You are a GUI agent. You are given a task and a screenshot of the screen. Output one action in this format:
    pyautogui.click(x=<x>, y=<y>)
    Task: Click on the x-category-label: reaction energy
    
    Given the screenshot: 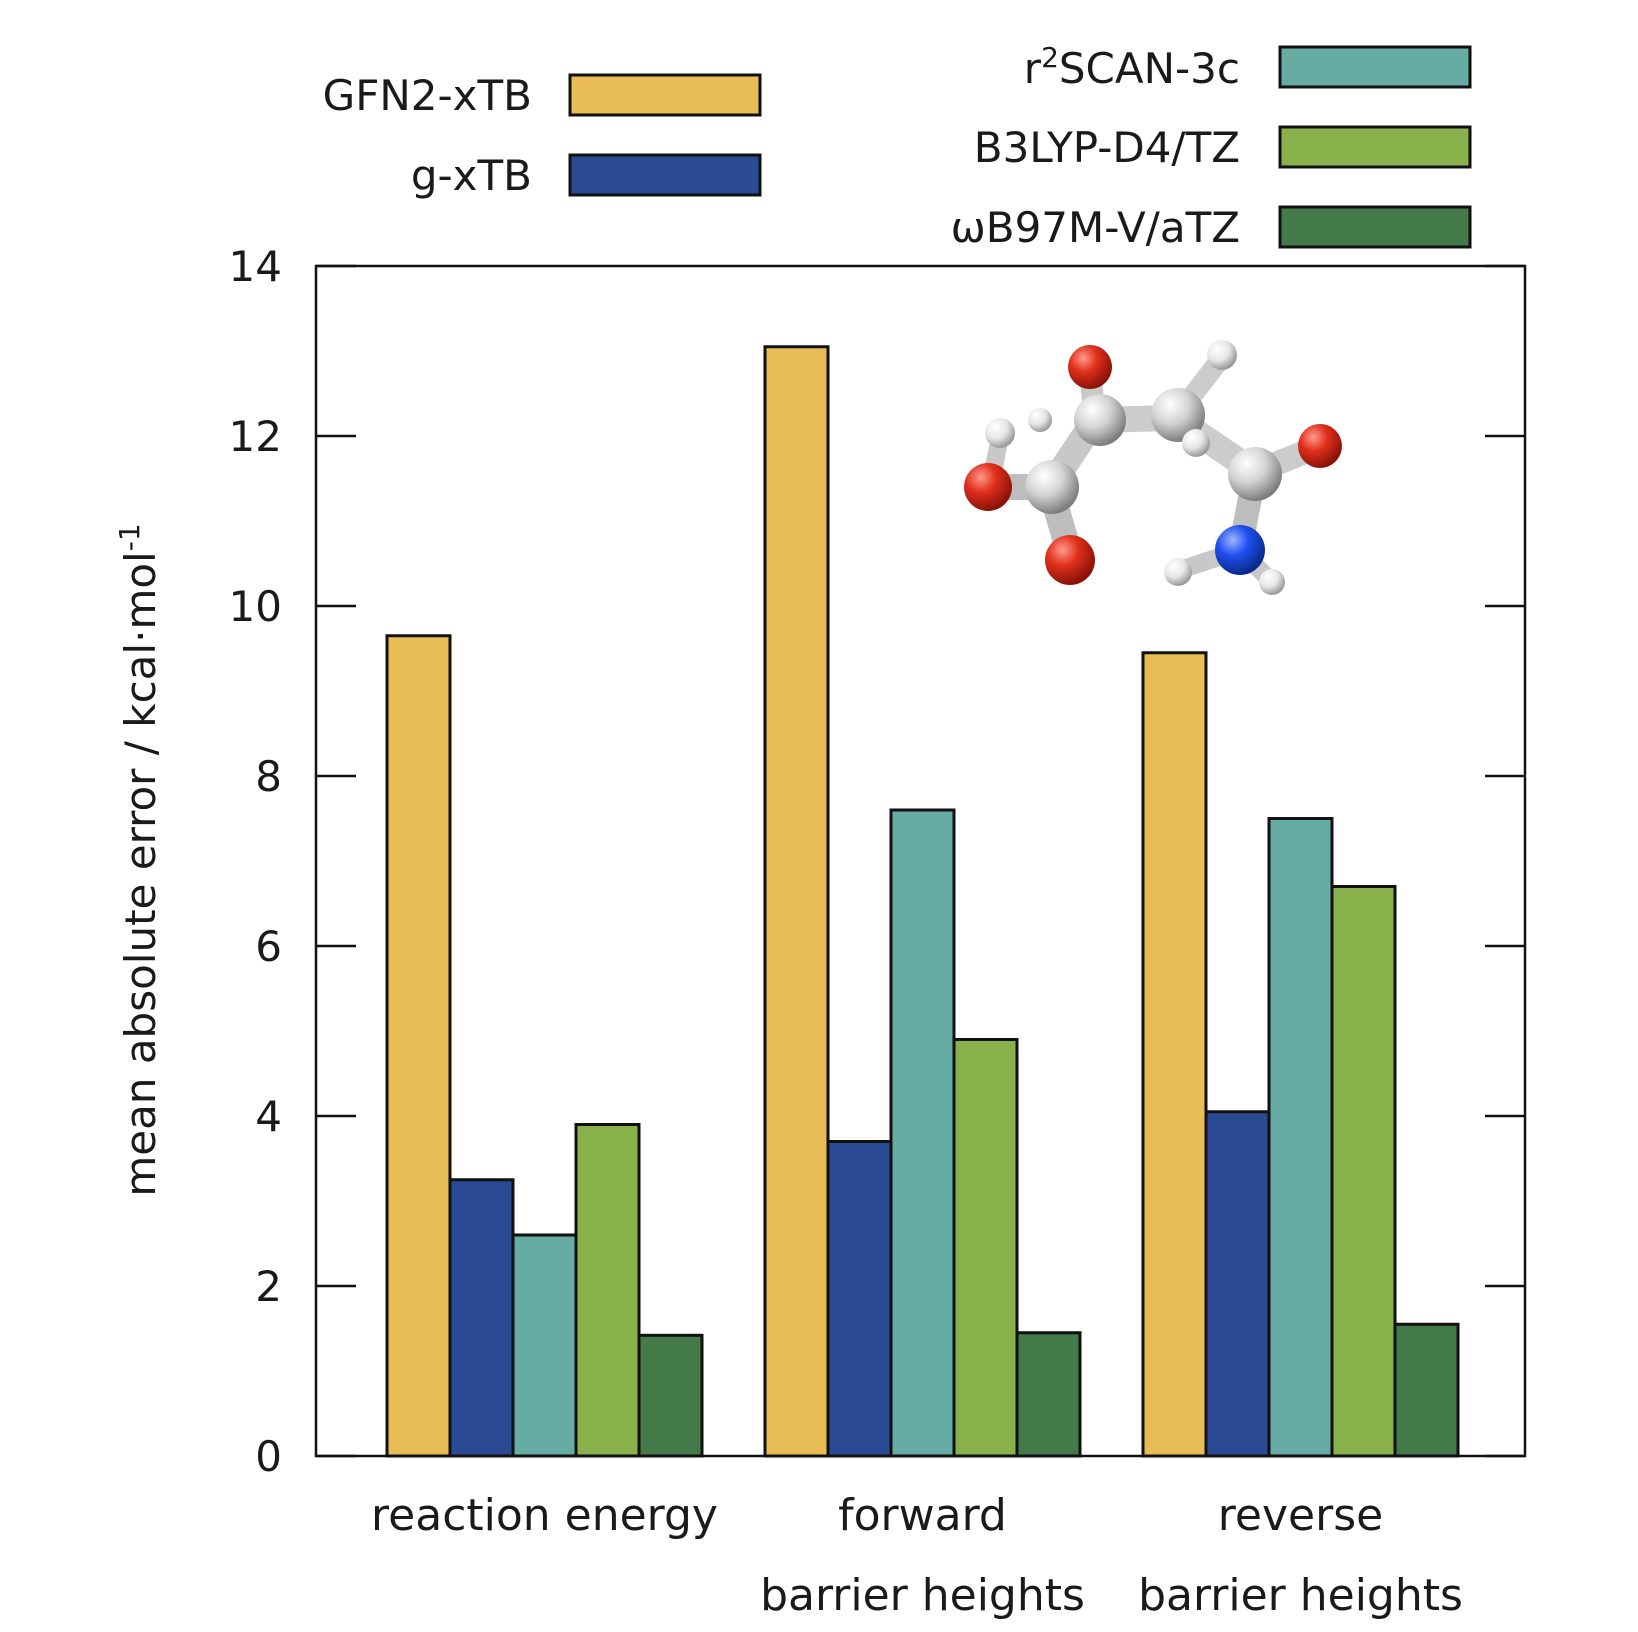 What is the action you would take?
    pyautogui.click(x=544, y=1515)
    